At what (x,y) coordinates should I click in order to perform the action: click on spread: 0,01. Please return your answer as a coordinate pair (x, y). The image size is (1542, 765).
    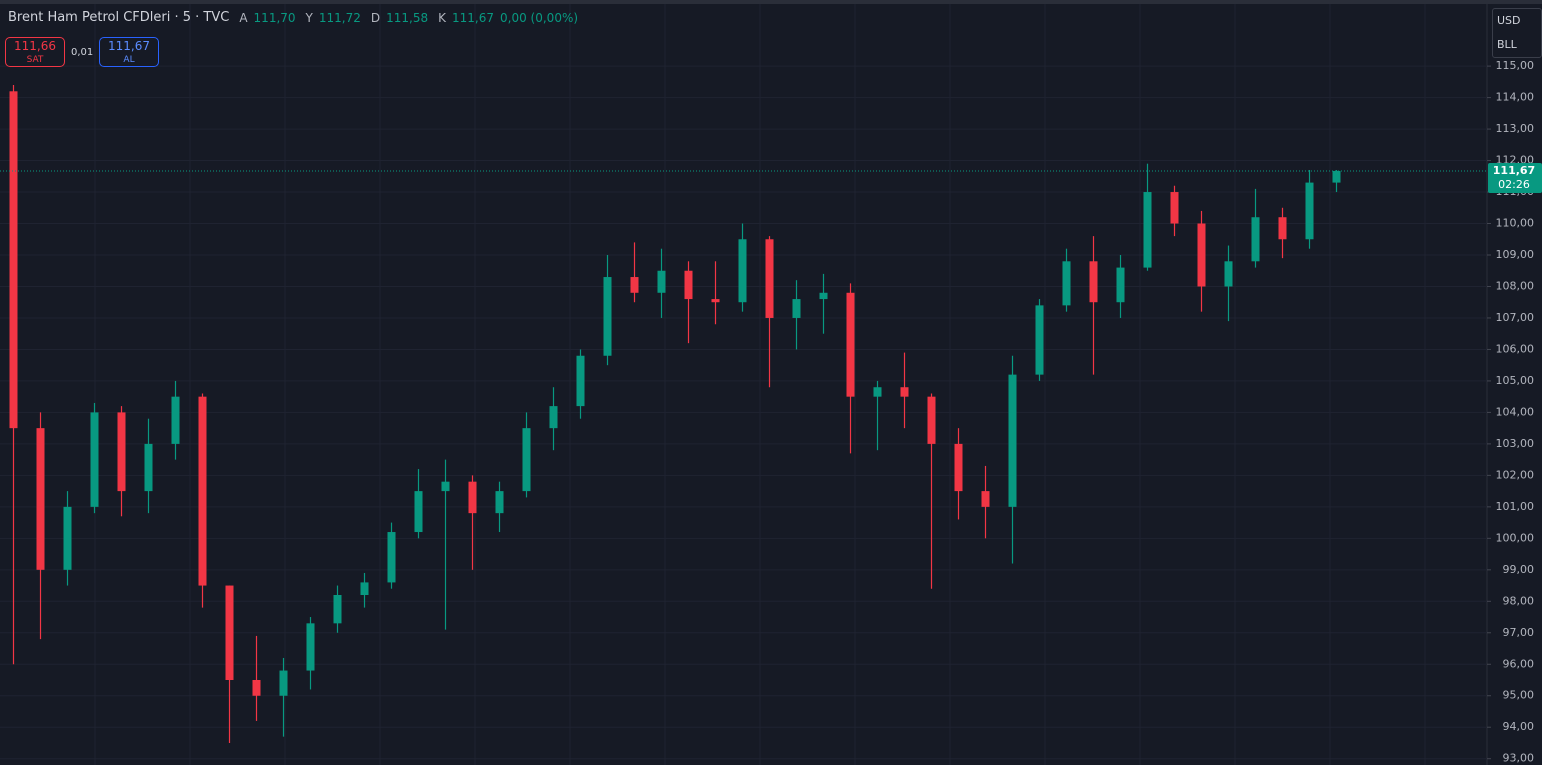
    Looking at the image, I should click on (82, 52).